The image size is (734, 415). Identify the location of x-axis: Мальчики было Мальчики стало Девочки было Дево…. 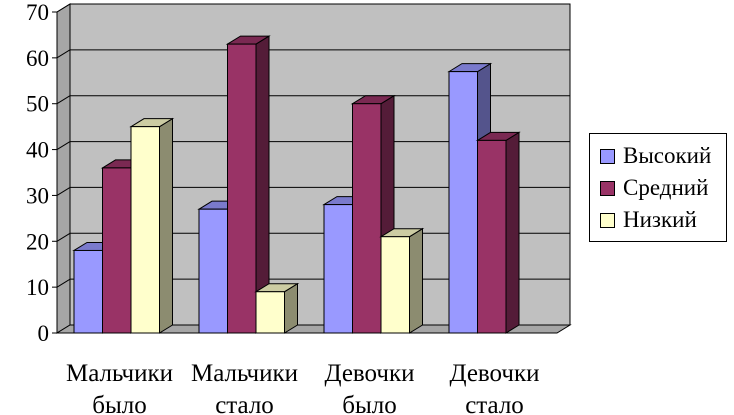
(307, 373).